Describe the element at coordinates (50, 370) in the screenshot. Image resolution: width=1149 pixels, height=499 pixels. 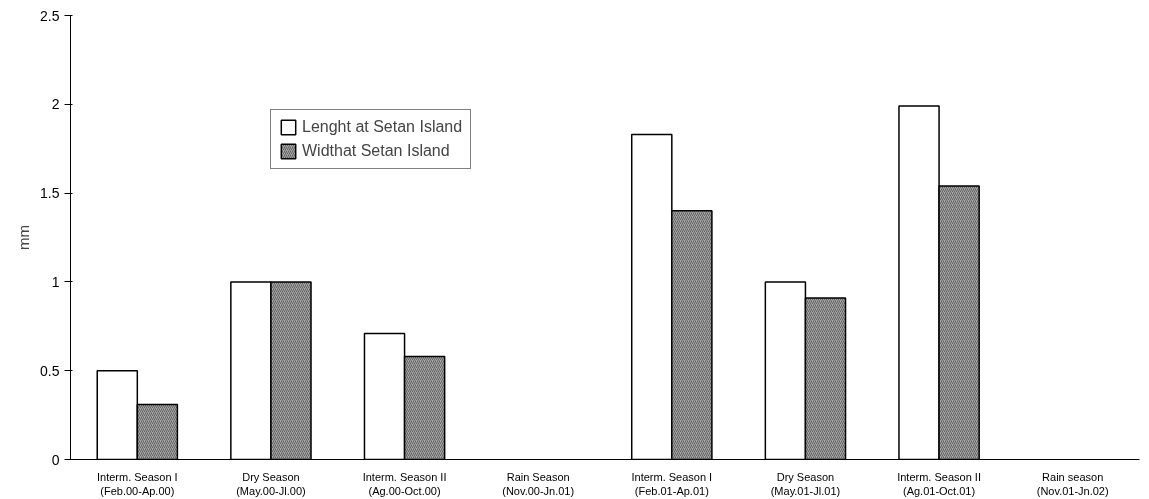
I see `y-tick-label: 0.5` at that location.